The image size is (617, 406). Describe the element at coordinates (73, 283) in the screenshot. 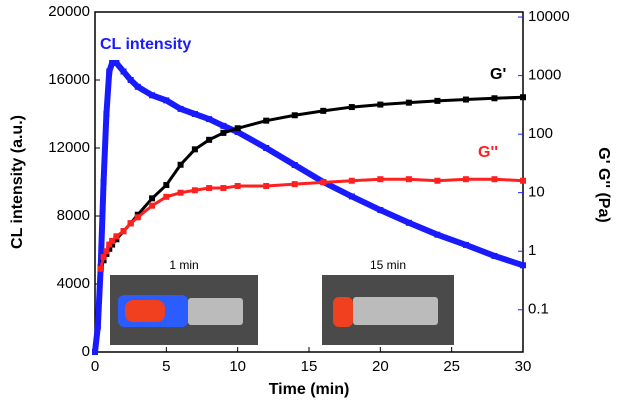

I see `y-tick-label: 4000` at that location.